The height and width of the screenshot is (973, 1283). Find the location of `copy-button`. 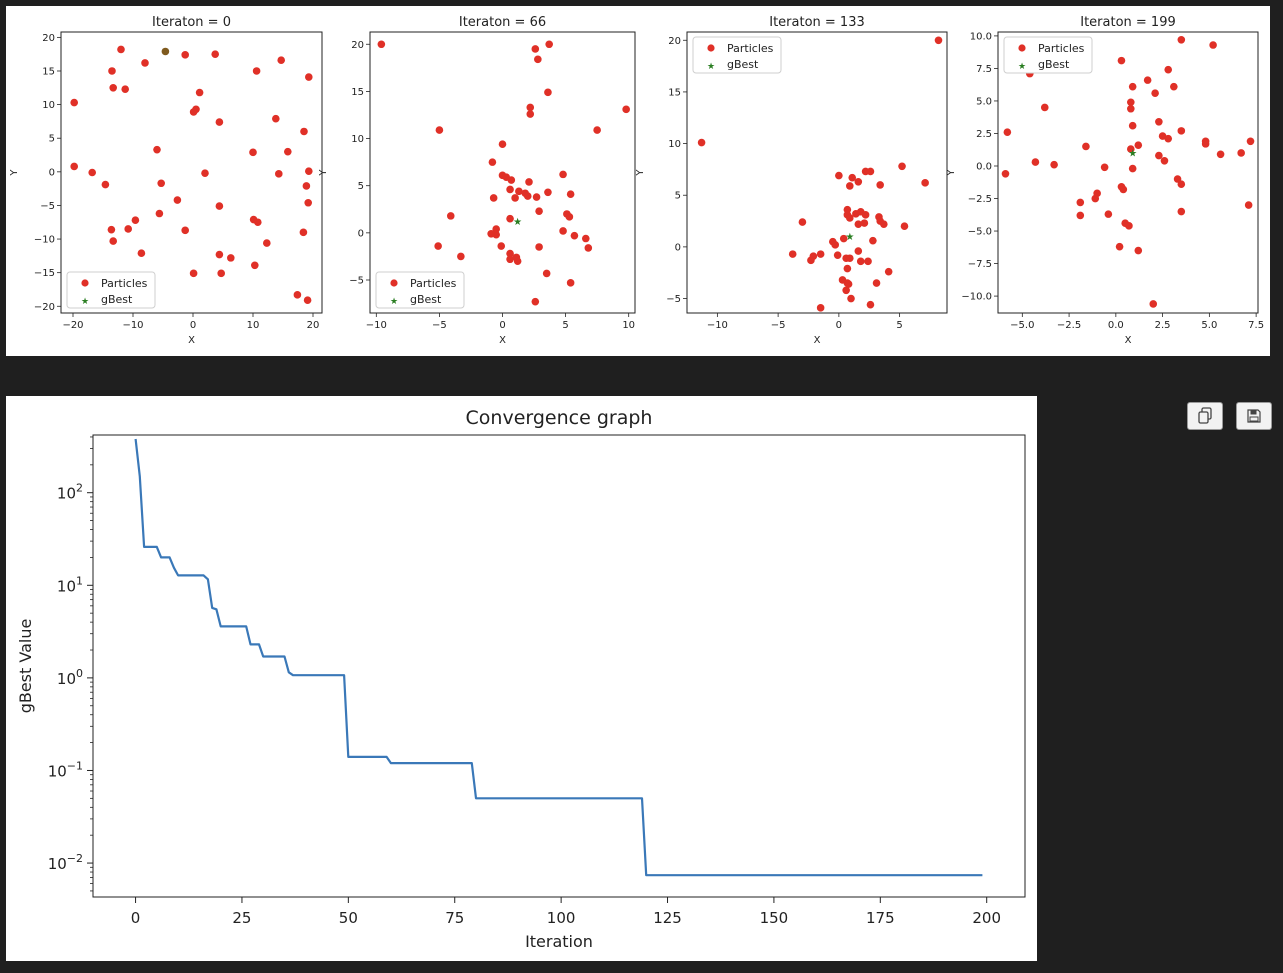

copy-button is located at coordinates (1205, 416).